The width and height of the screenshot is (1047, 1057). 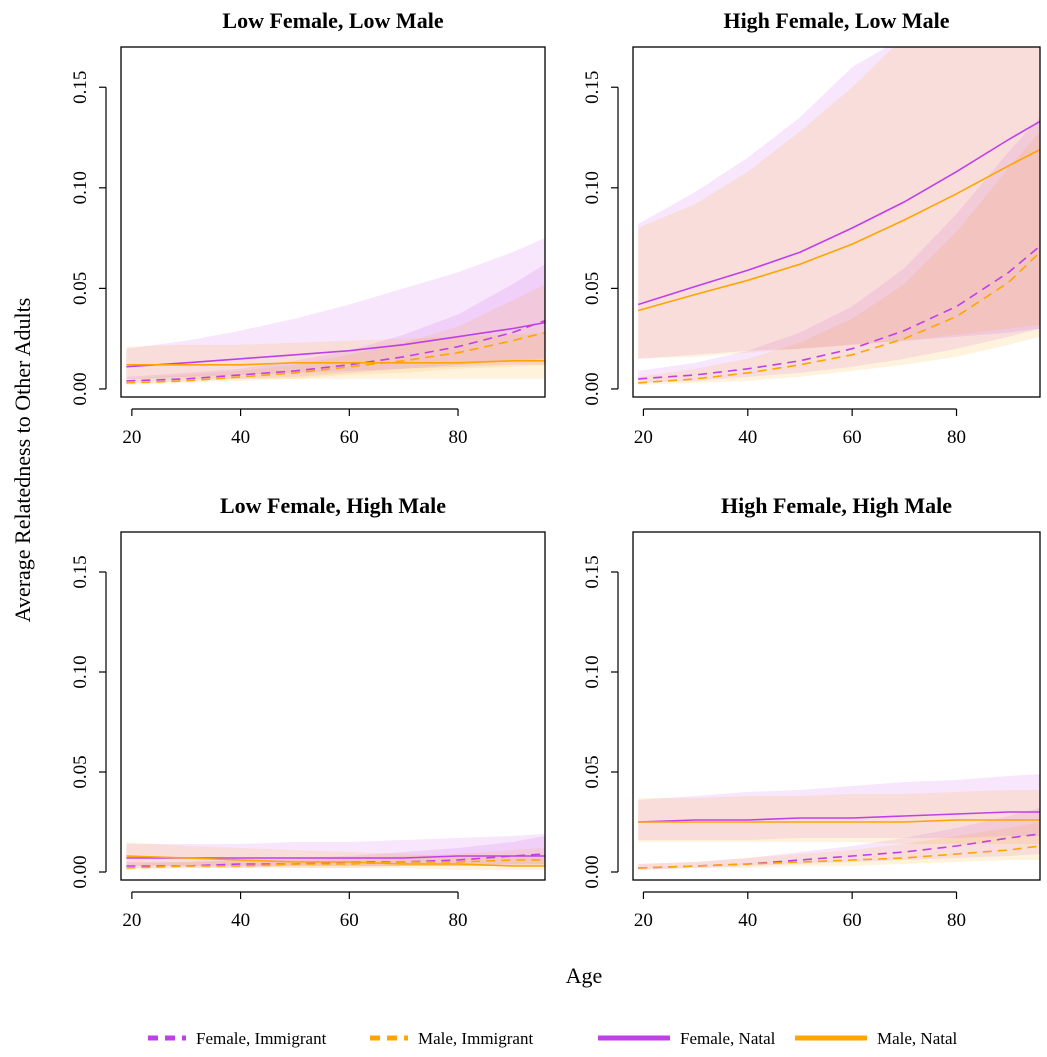 I want to click on legend-item-female-immigrant: Female, Immigrant, so click(x=237, y=1038).